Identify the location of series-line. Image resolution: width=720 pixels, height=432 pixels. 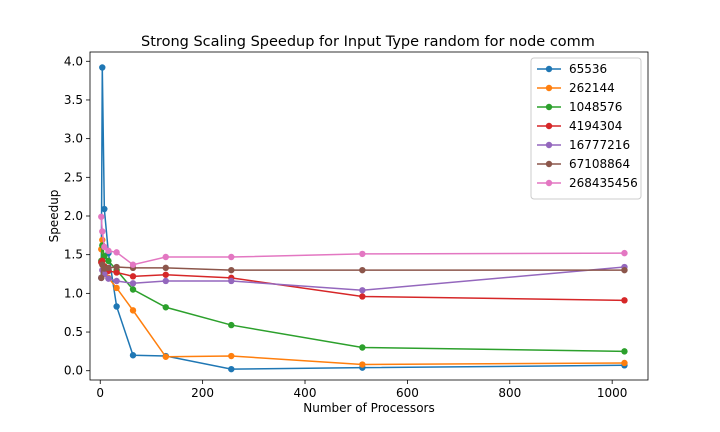
(362, 241).